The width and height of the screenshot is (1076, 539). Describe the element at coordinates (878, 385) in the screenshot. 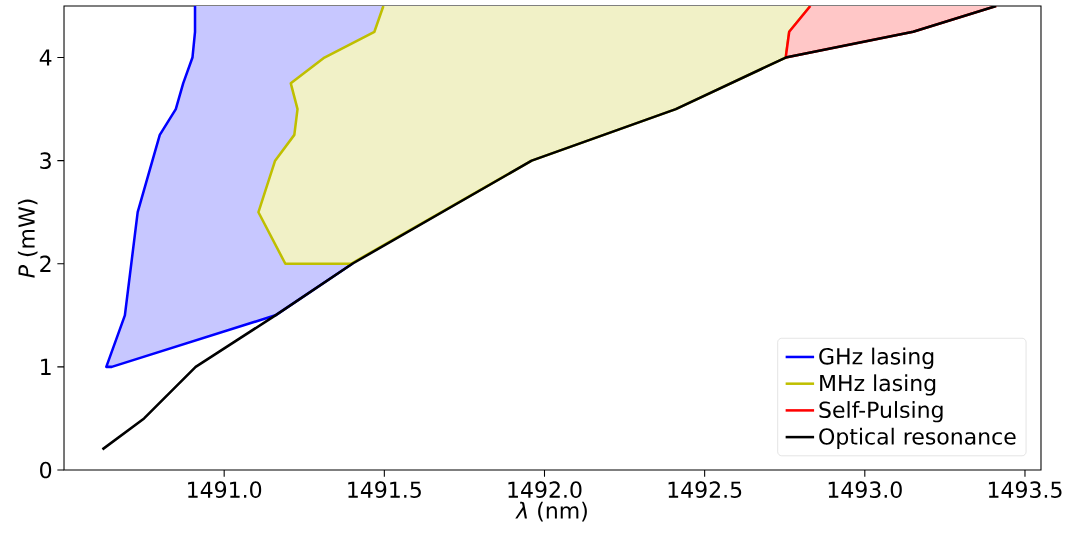

I see `legend-label: MHz lasing` at that location.